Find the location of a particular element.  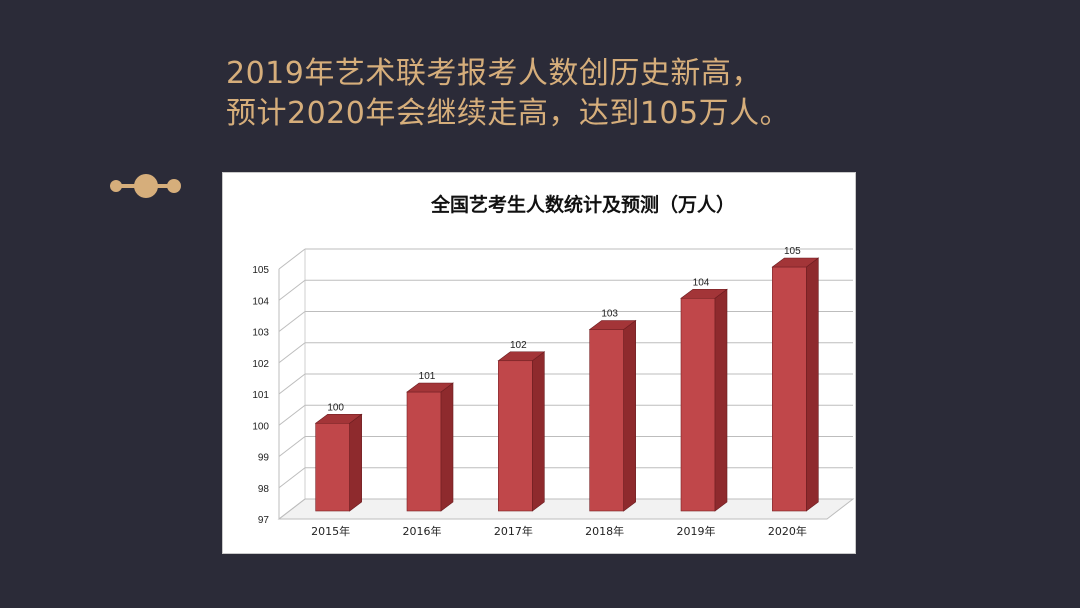

bar: 105 is located at coordinates (795, 379).